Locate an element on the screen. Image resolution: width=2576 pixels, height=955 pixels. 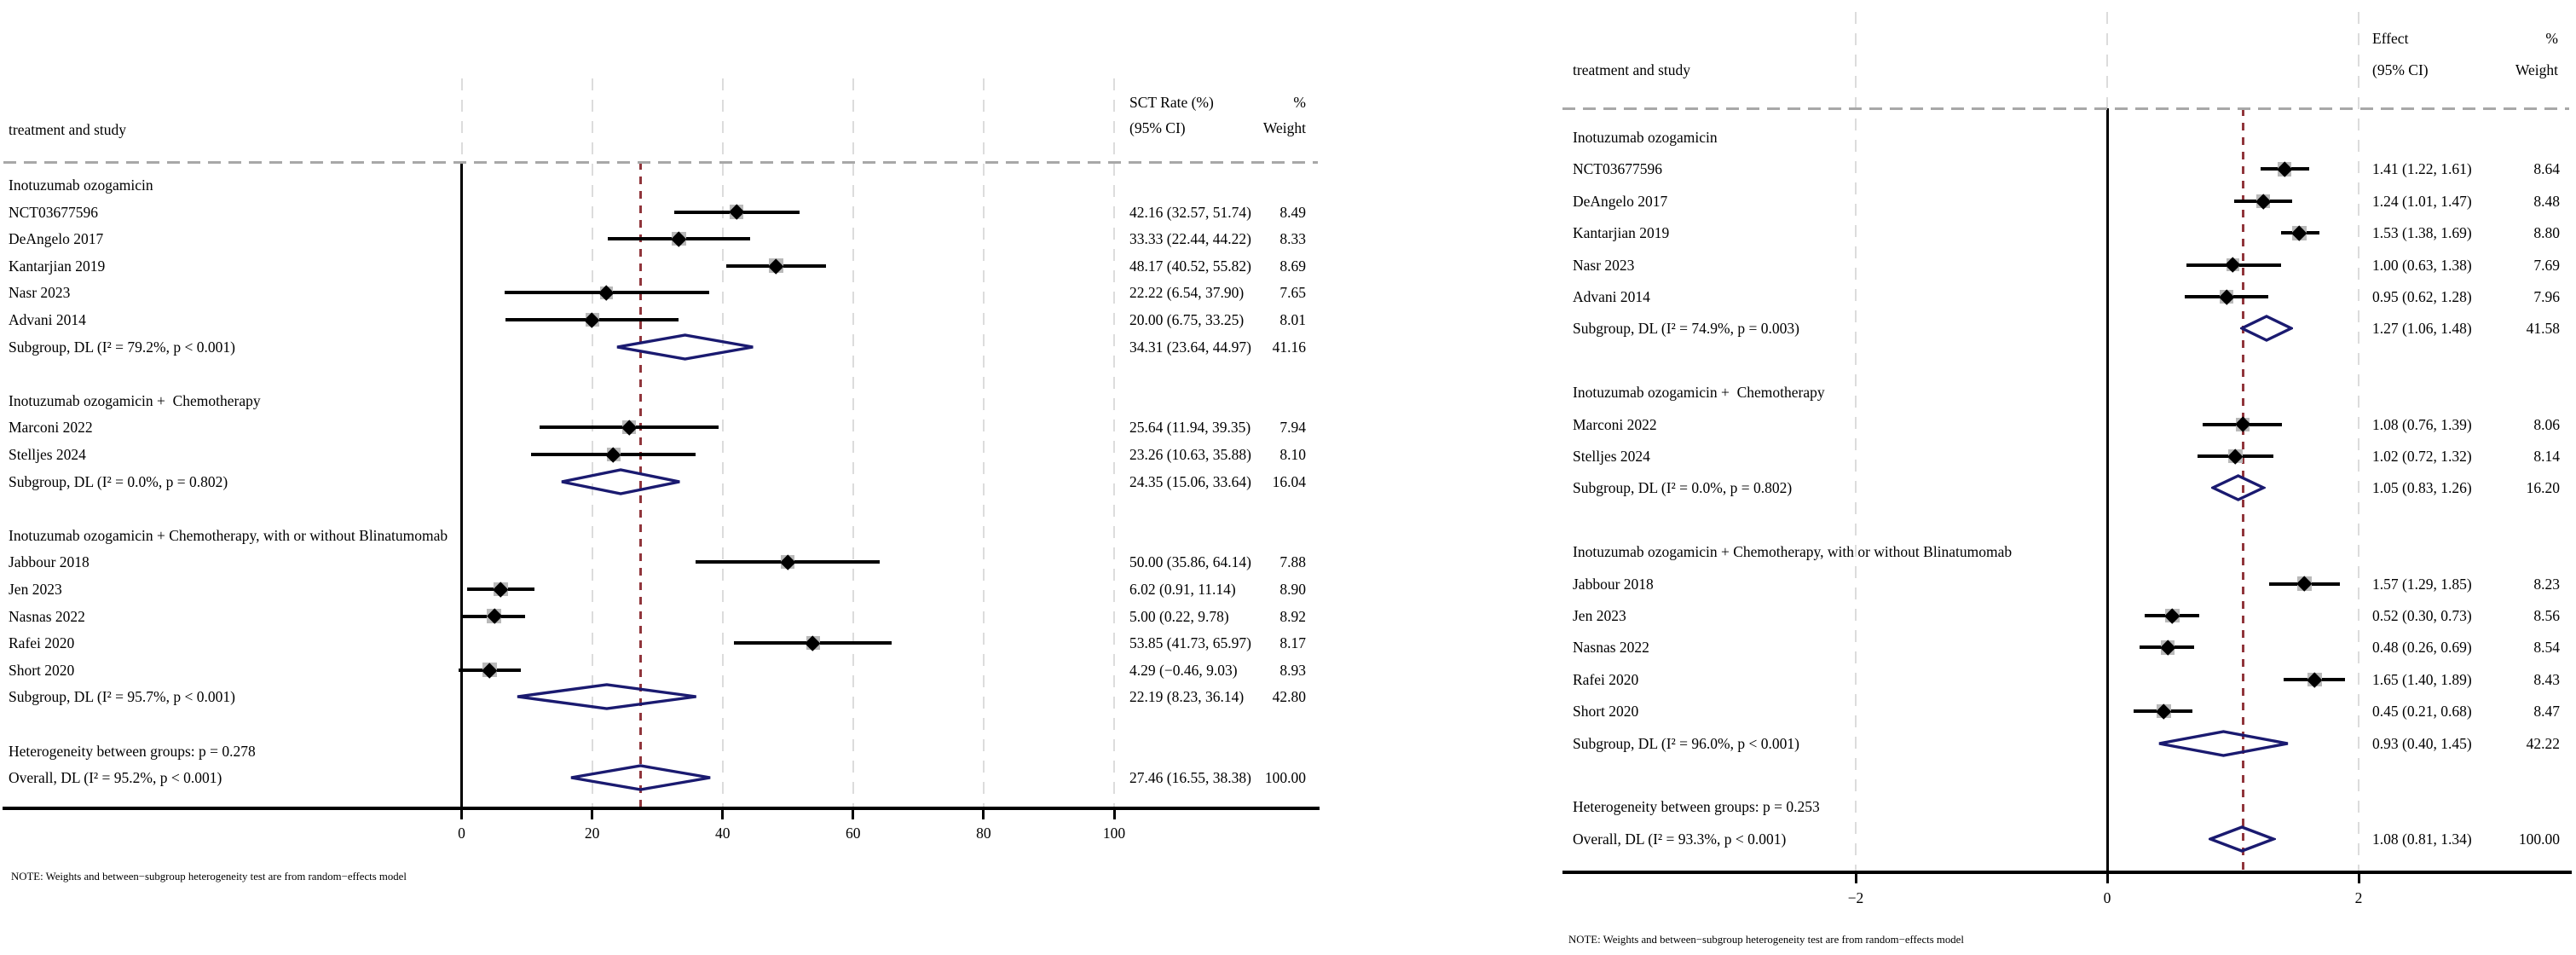
study-label: Nasr 2023 is located at coordinates (40, 293).